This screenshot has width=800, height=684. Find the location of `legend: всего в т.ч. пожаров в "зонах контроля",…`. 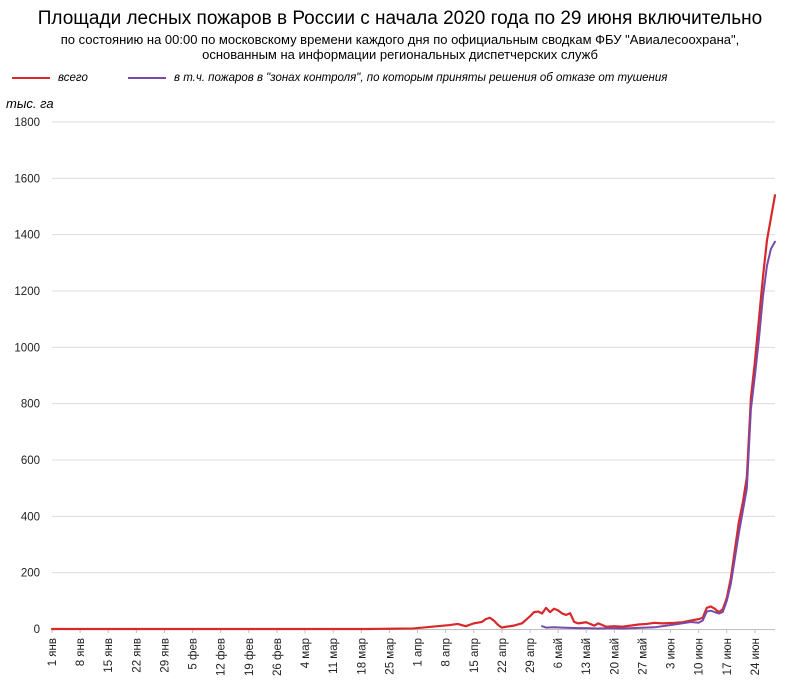

legend: всего в т.ч. пожаров в "зонах контроля",… is located at coordinates (400, 81).